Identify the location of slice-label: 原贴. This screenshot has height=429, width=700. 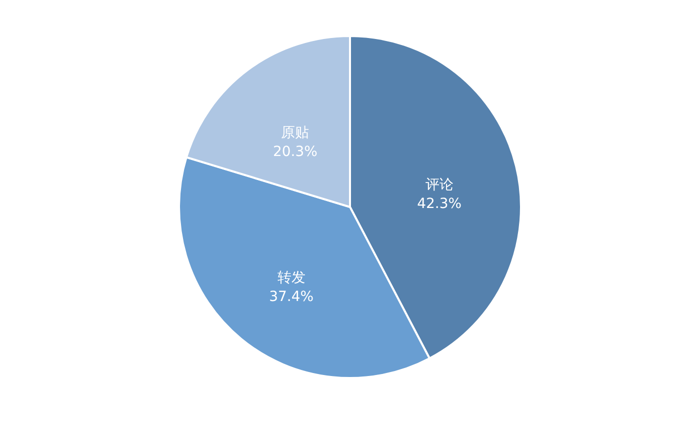
(295, 133).